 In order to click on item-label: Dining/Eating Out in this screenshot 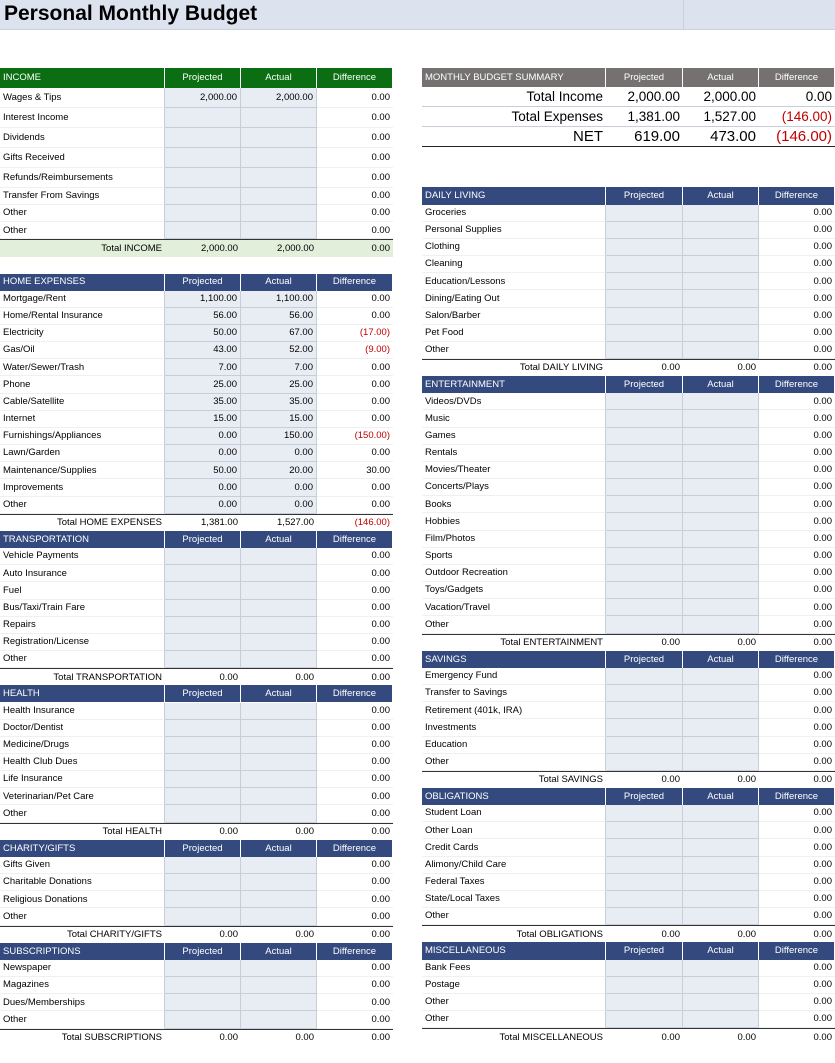, I will do `click(514, 299)`.